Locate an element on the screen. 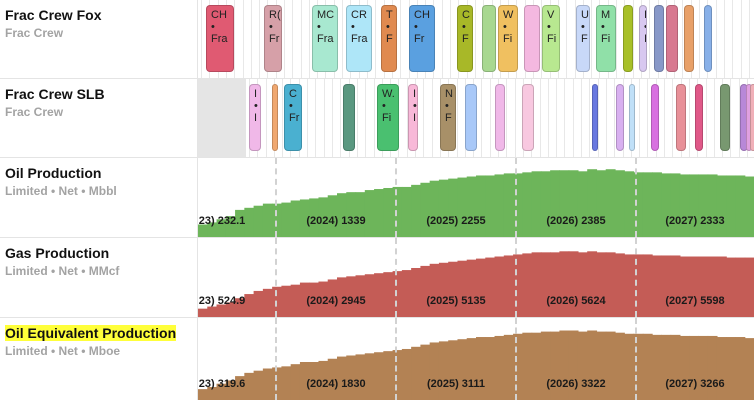  frac-job-card: T • F is located at coordinates (389, 38).